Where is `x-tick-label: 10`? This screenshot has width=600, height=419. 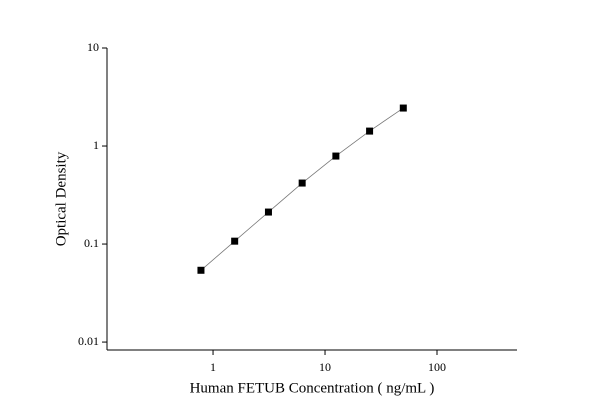 x-tick-label: 10 is located at coordinates (325, 367).